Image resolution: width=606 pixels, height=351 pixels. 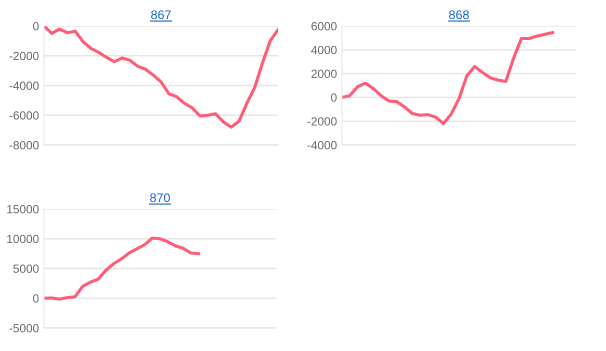 I want to click on y-tick-label: -5000, so click(x=24, y=328).